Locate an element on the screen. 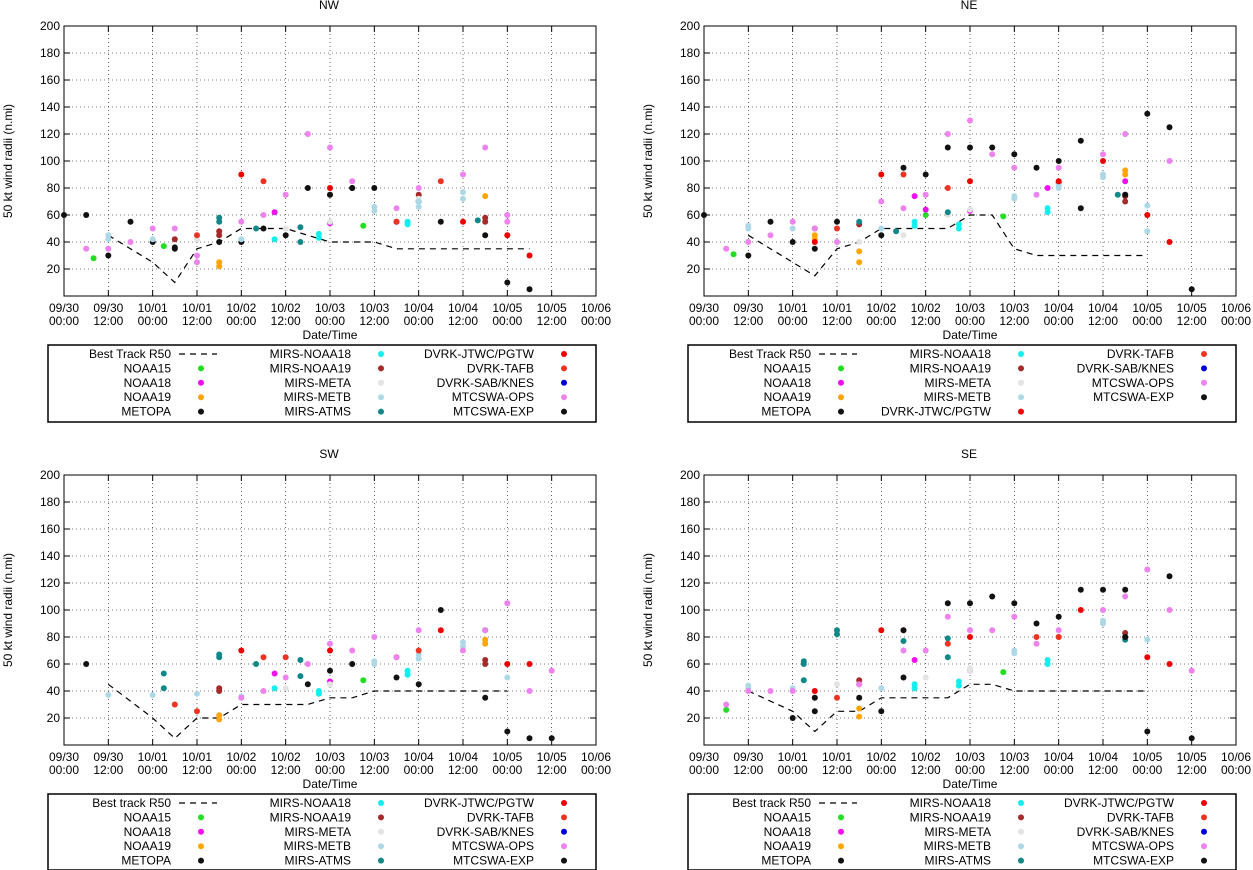 This screenshot has height=870, width=1253. x-tick-label-date: 10/05 is located at coordinates (552, 757).